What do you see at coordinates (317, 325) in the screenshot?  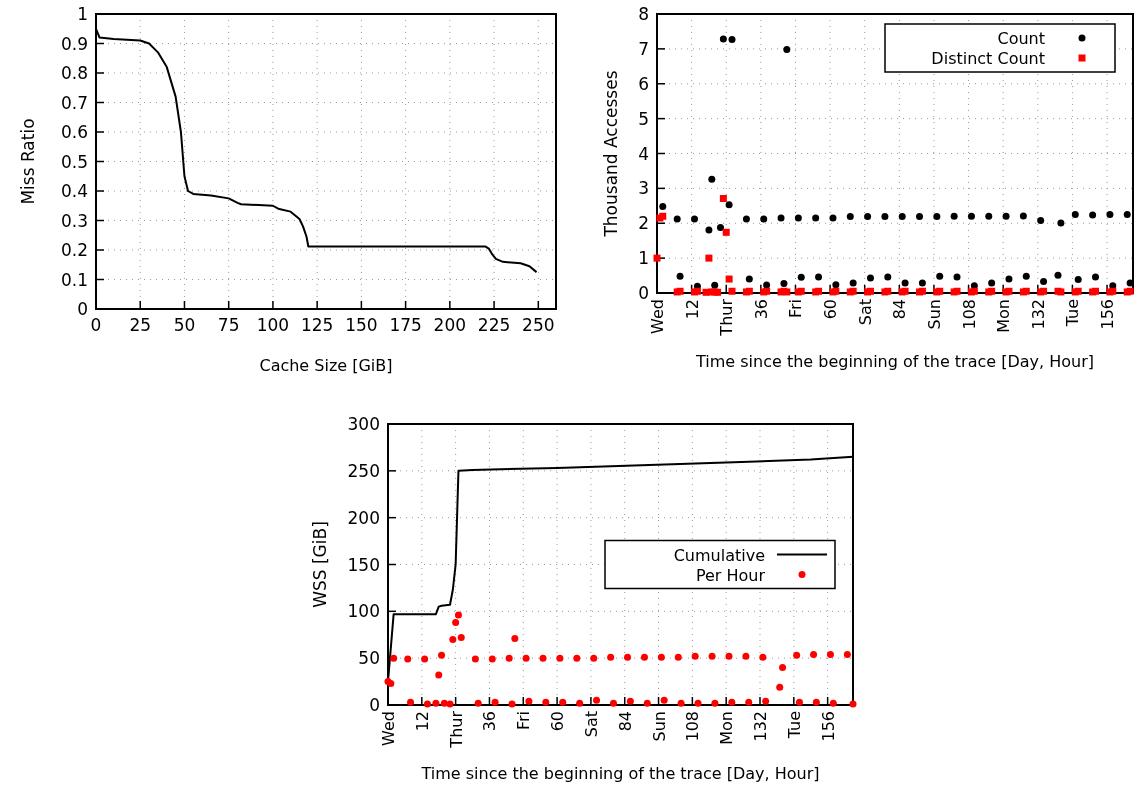 I see `x-tick-label: 125` at bounding box center [317, 325].